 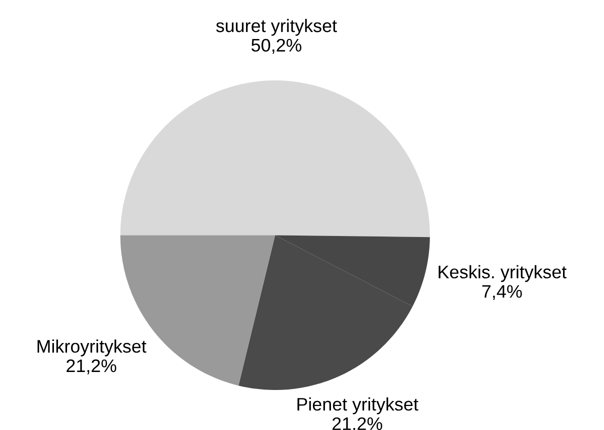 I want to click on data-label: 21.2%, so click(x=357, y=423).